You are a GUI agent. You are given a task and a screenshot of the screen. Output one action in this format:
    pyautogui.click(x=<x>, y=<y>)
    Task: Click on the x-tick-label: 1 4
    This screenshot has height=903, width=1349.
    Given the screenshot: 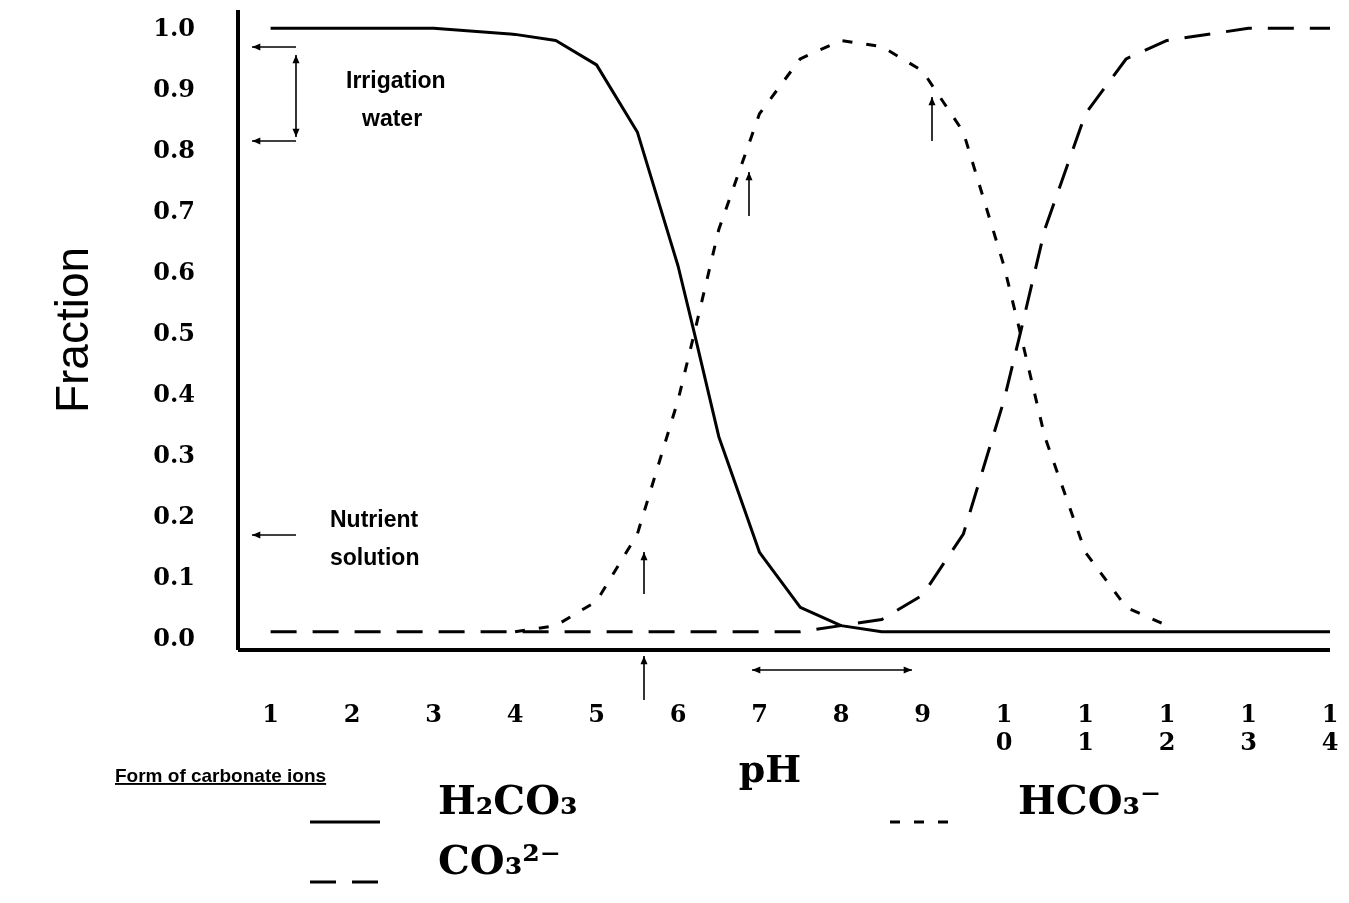 What is the action you would take?
    pyautogui.click(x=1330, y=727)
    